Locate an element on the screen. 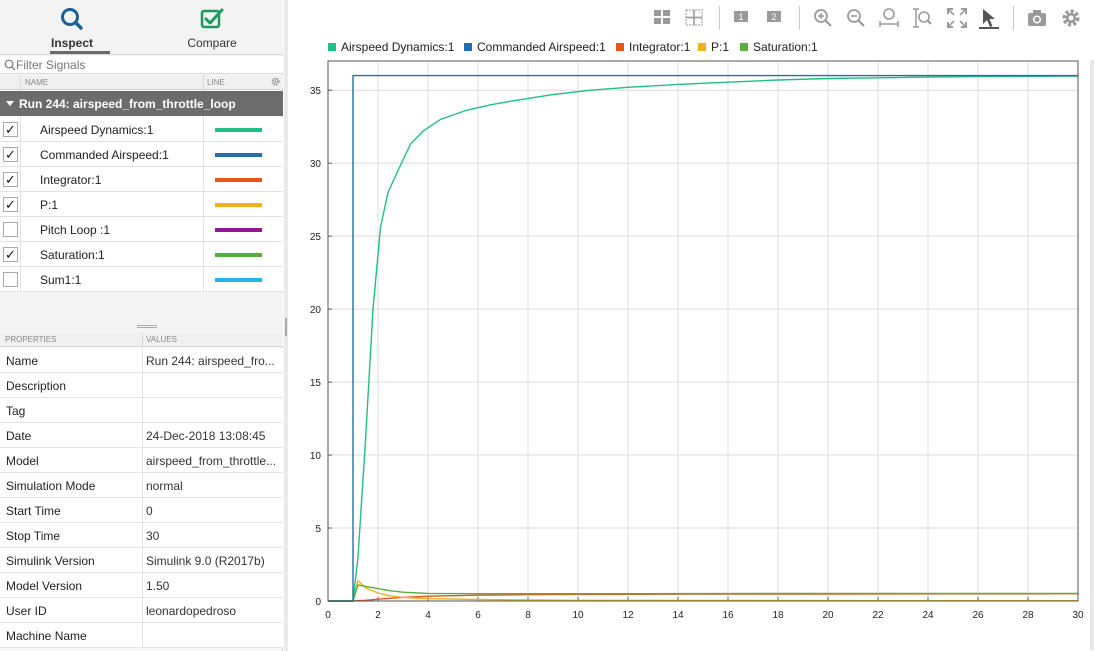  y-tick-label: 20 is located at coordinates (316, 310).